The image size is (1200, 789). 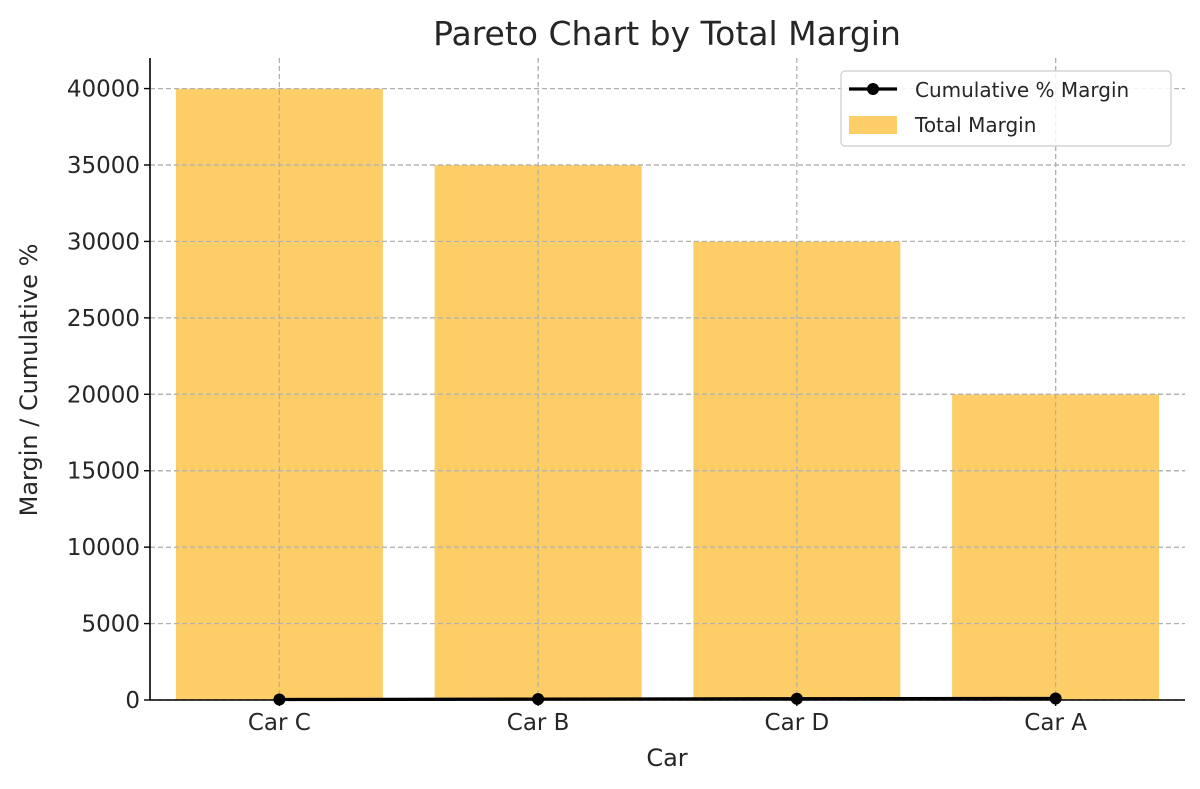 I want to click on y-tick-label: 30000, so click(x=103, y=242).